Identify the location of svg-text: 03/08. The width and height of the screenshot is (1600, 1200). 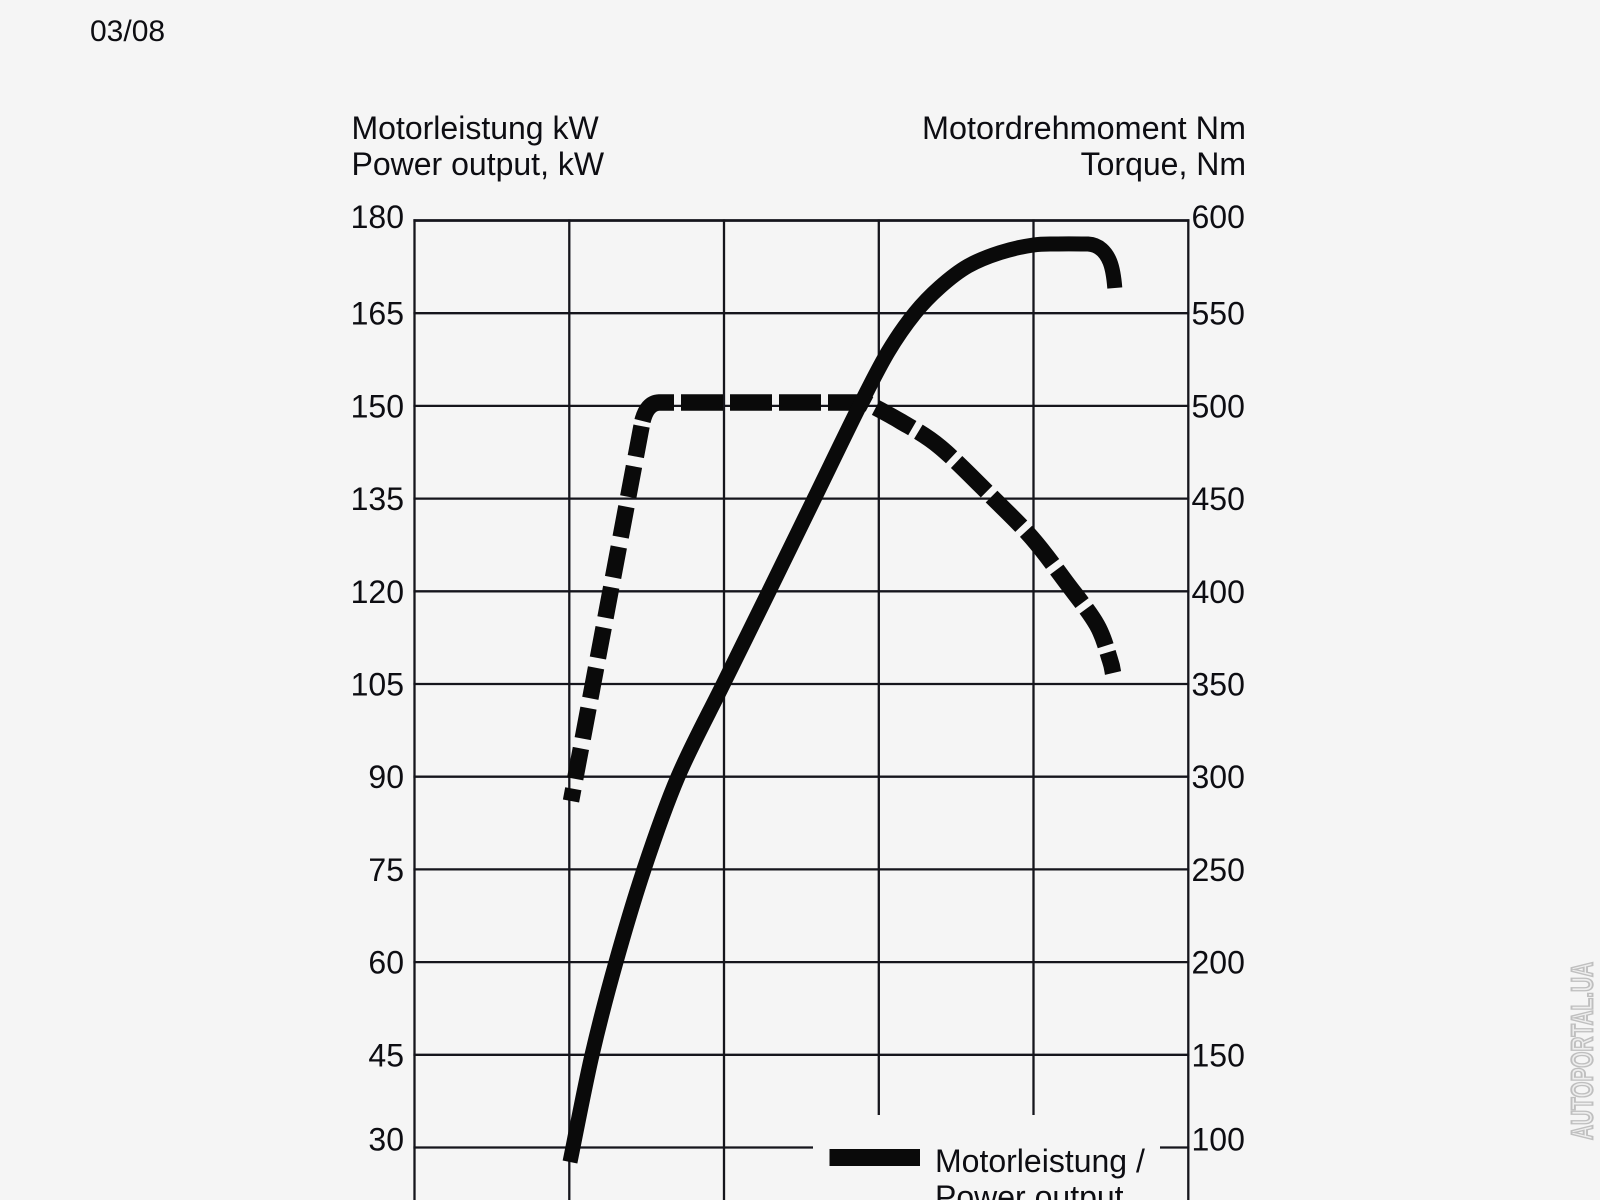
(127, 31).